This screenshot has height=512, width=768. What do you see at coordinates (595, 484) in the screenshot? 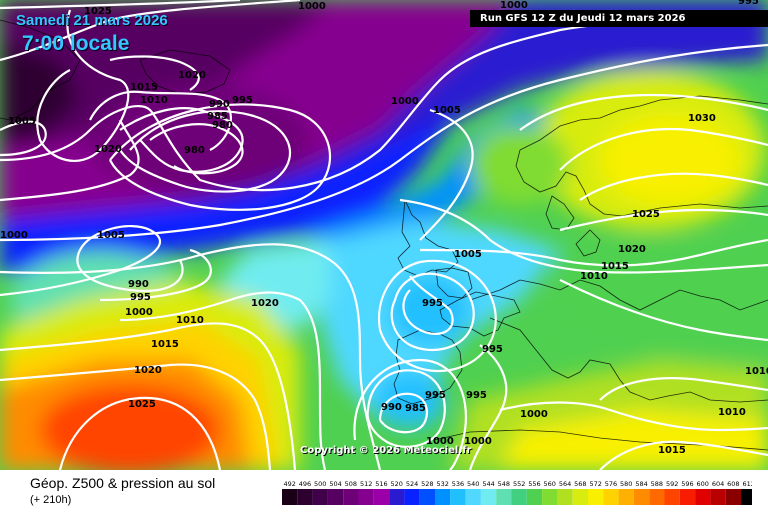
I see `scale-tick-label: 572` at bounding box center [595, 484].